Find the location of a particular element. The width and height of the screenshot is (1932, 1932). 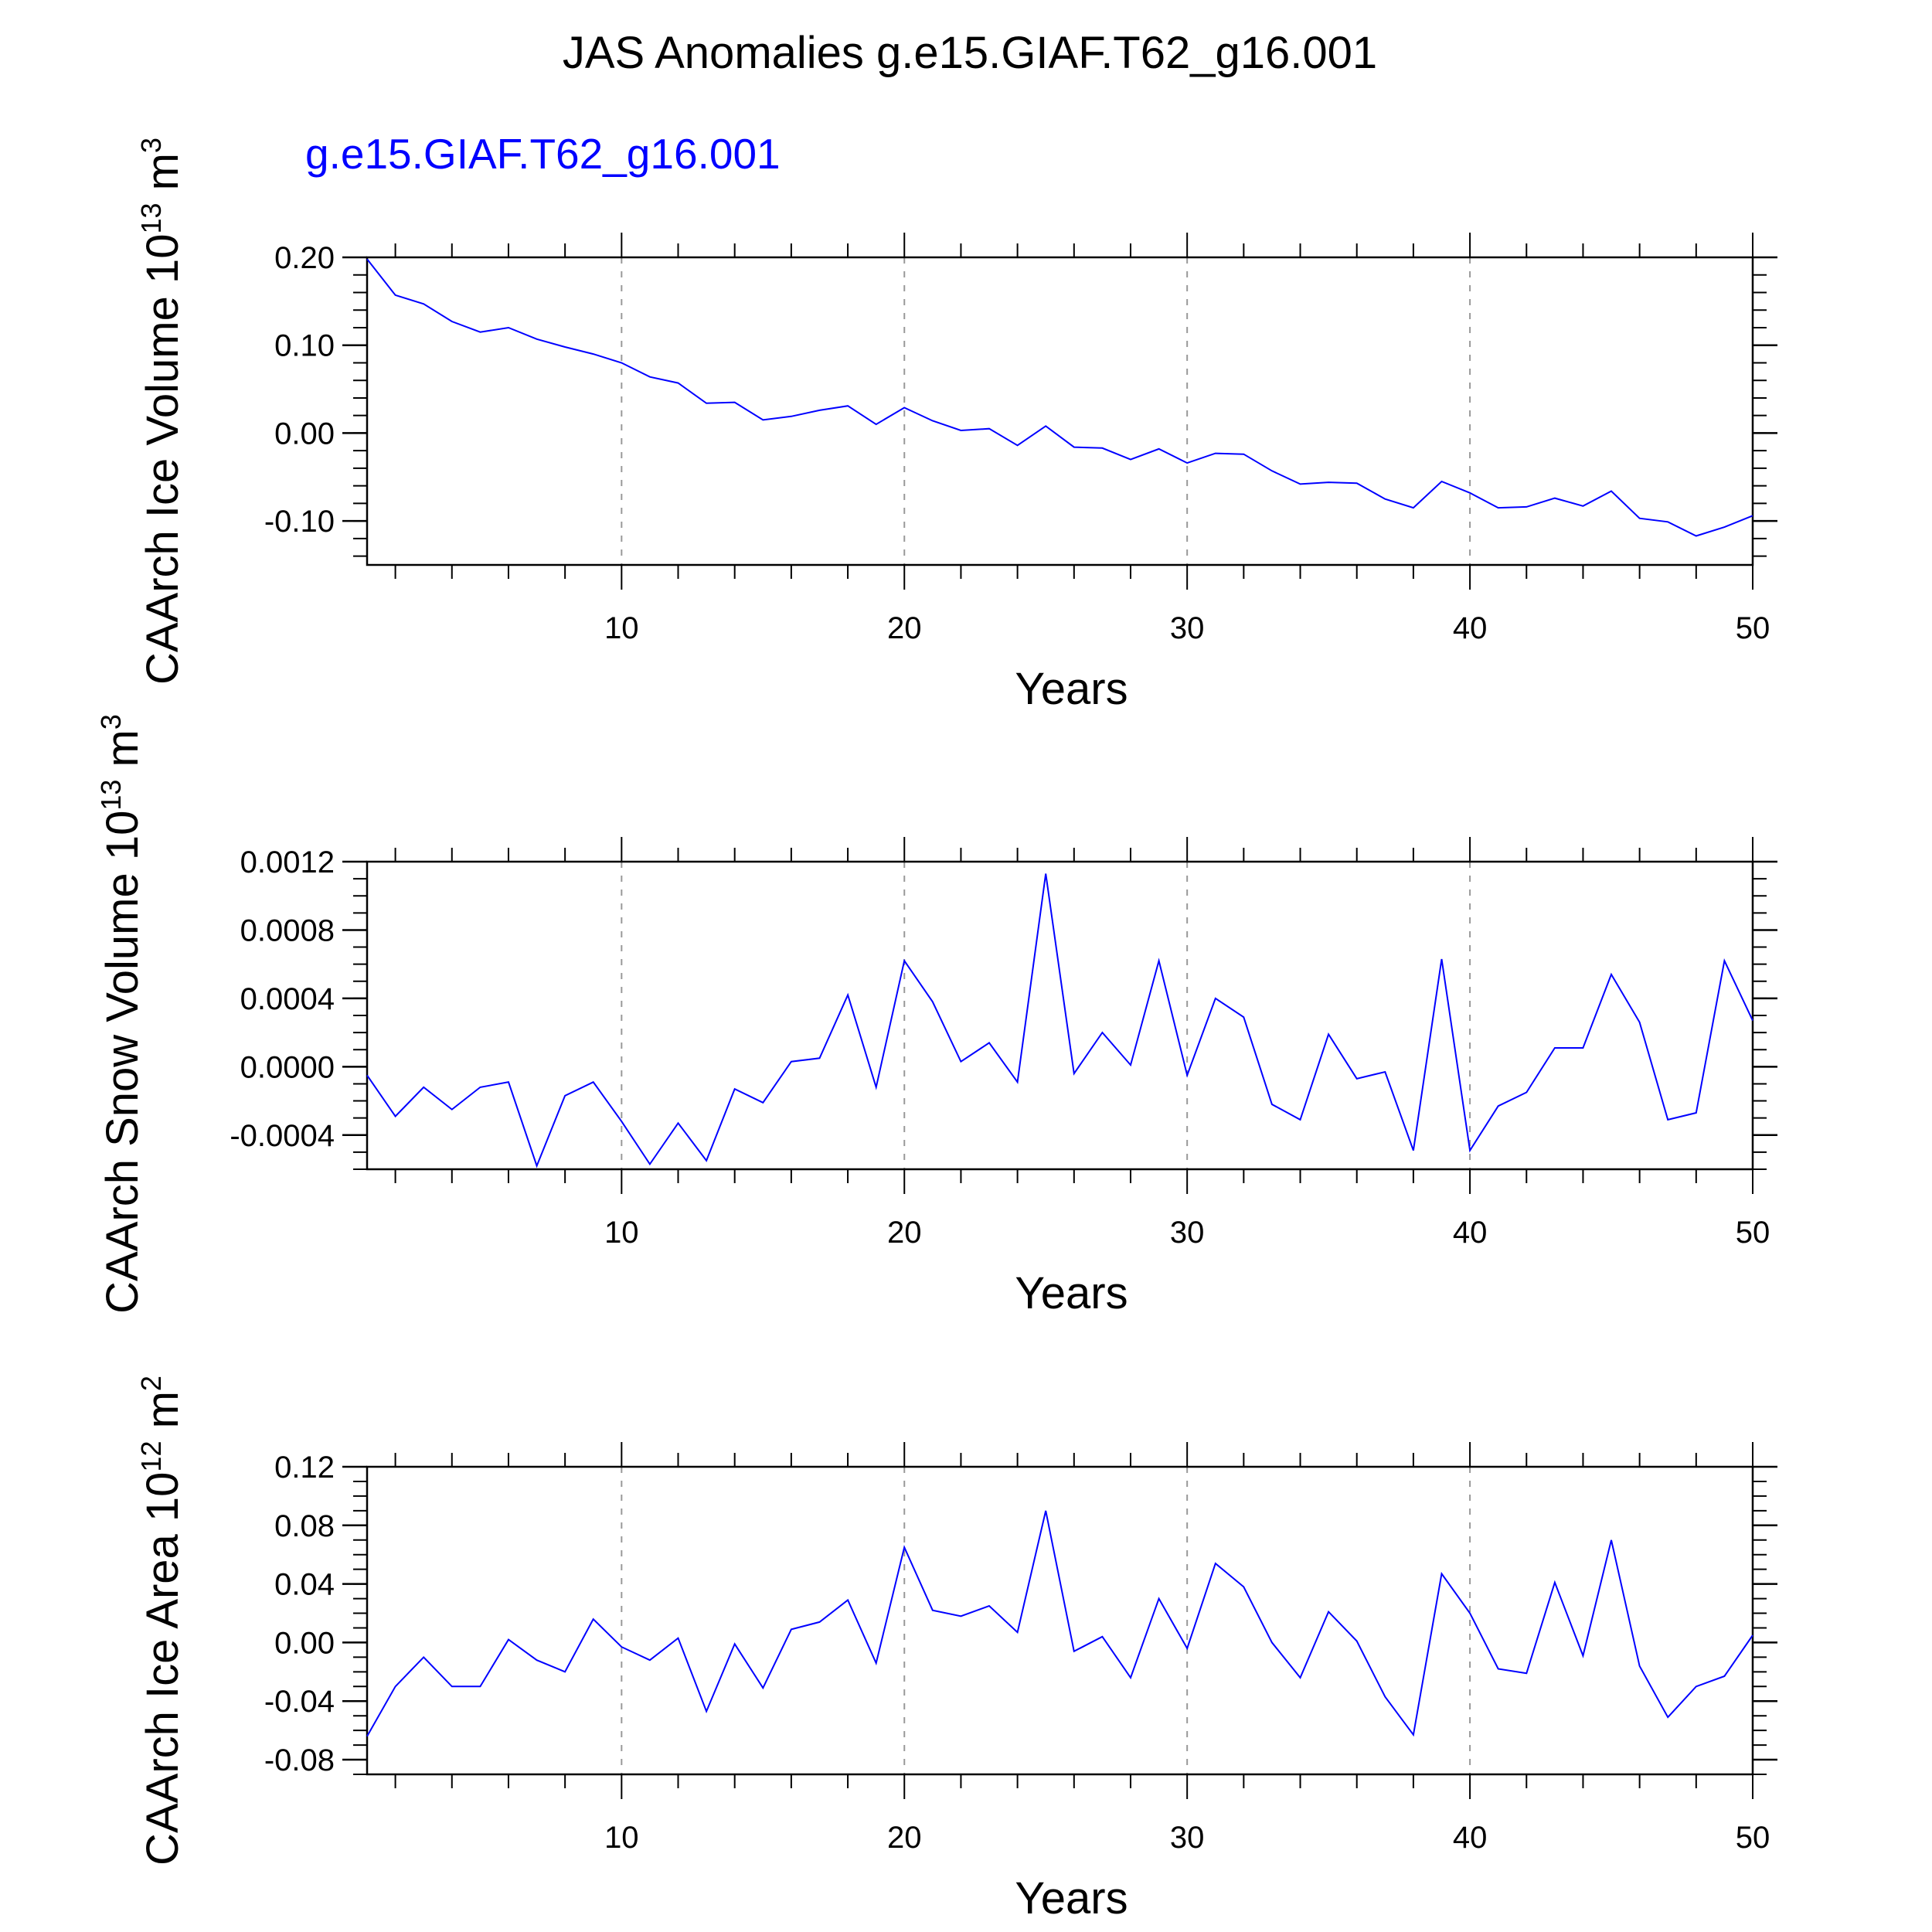

y-tick-label: 0.0004 is located at coordinates (287, 999).